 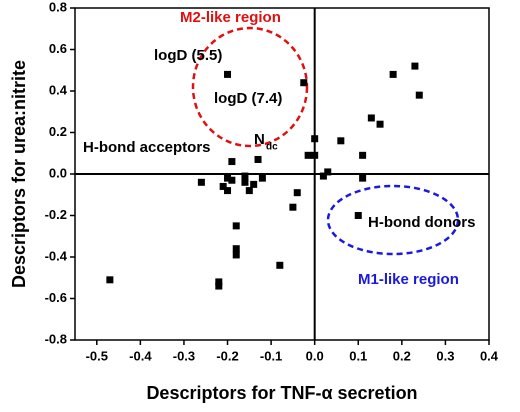 What do you see at coordinates (358, 355) in the screenshot?
I see `x-tick-label: 0.1` at bounding box center [358, 355].